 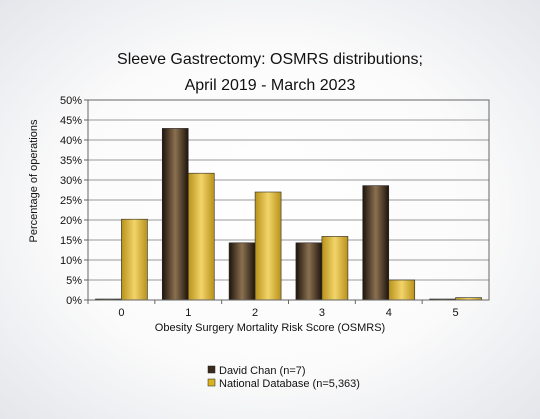 What do you see at coordinates (121, 313) in the screenshot?
I see `x-tick-label: 0` at bounding box center [121, 313].